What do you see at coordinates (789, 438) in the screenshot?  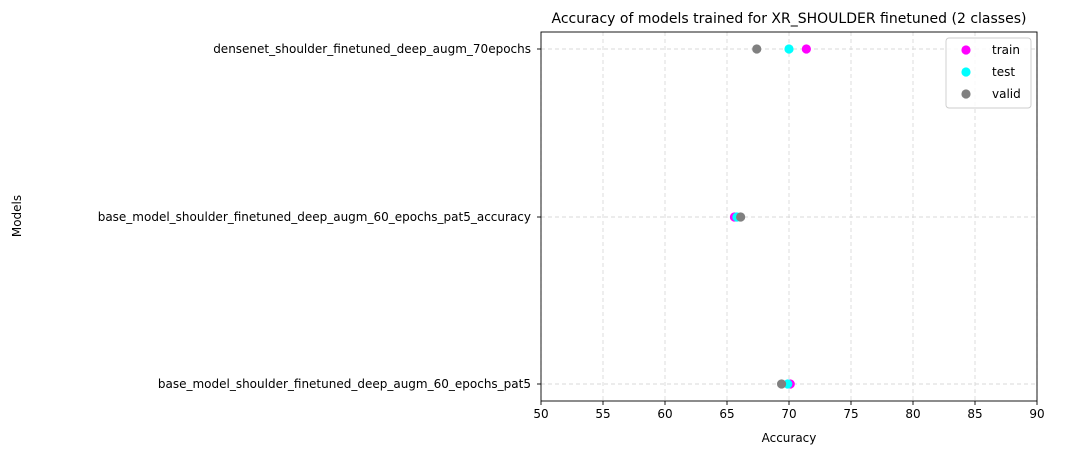 I see `x-axis-label: Accuracy` at bounding box center [789, 438].